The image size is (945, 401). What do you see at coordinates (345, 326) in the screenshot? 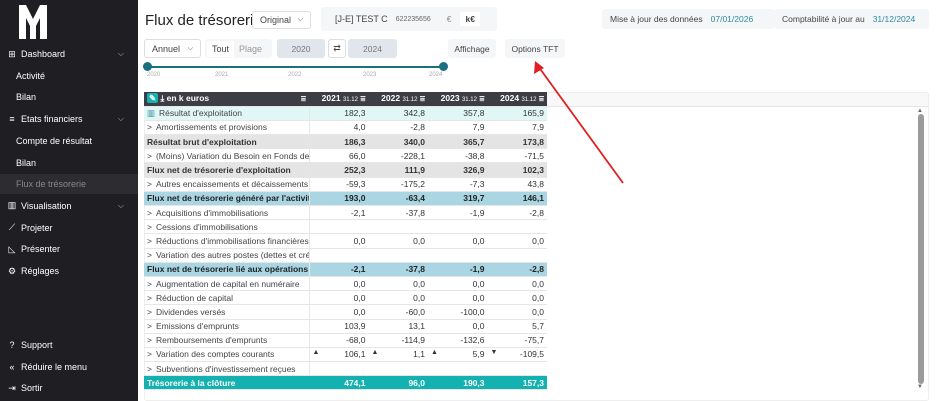
I see `table-row: > Emissions d'emprunts 103,9 13,1 0,0 5,7` at bounding box center [345, 326].